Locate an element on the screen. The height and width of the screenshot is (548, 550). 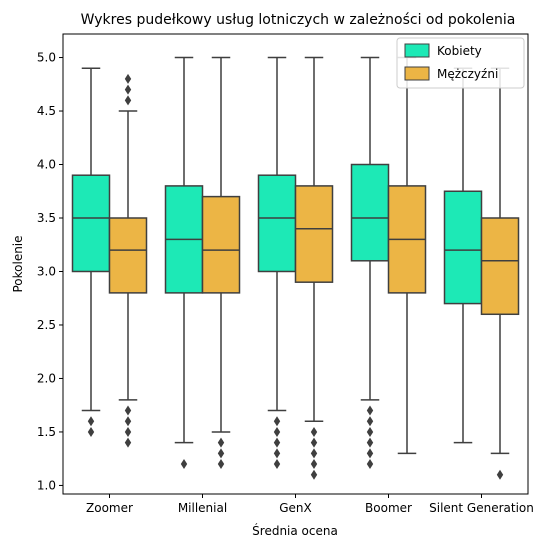
legend: Kobiety Mężczyźni is located at coordinates (460, 63).